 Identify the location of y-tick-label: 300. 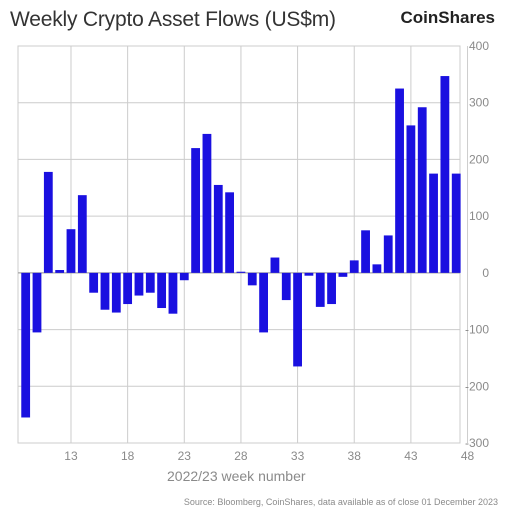
(479, 103).